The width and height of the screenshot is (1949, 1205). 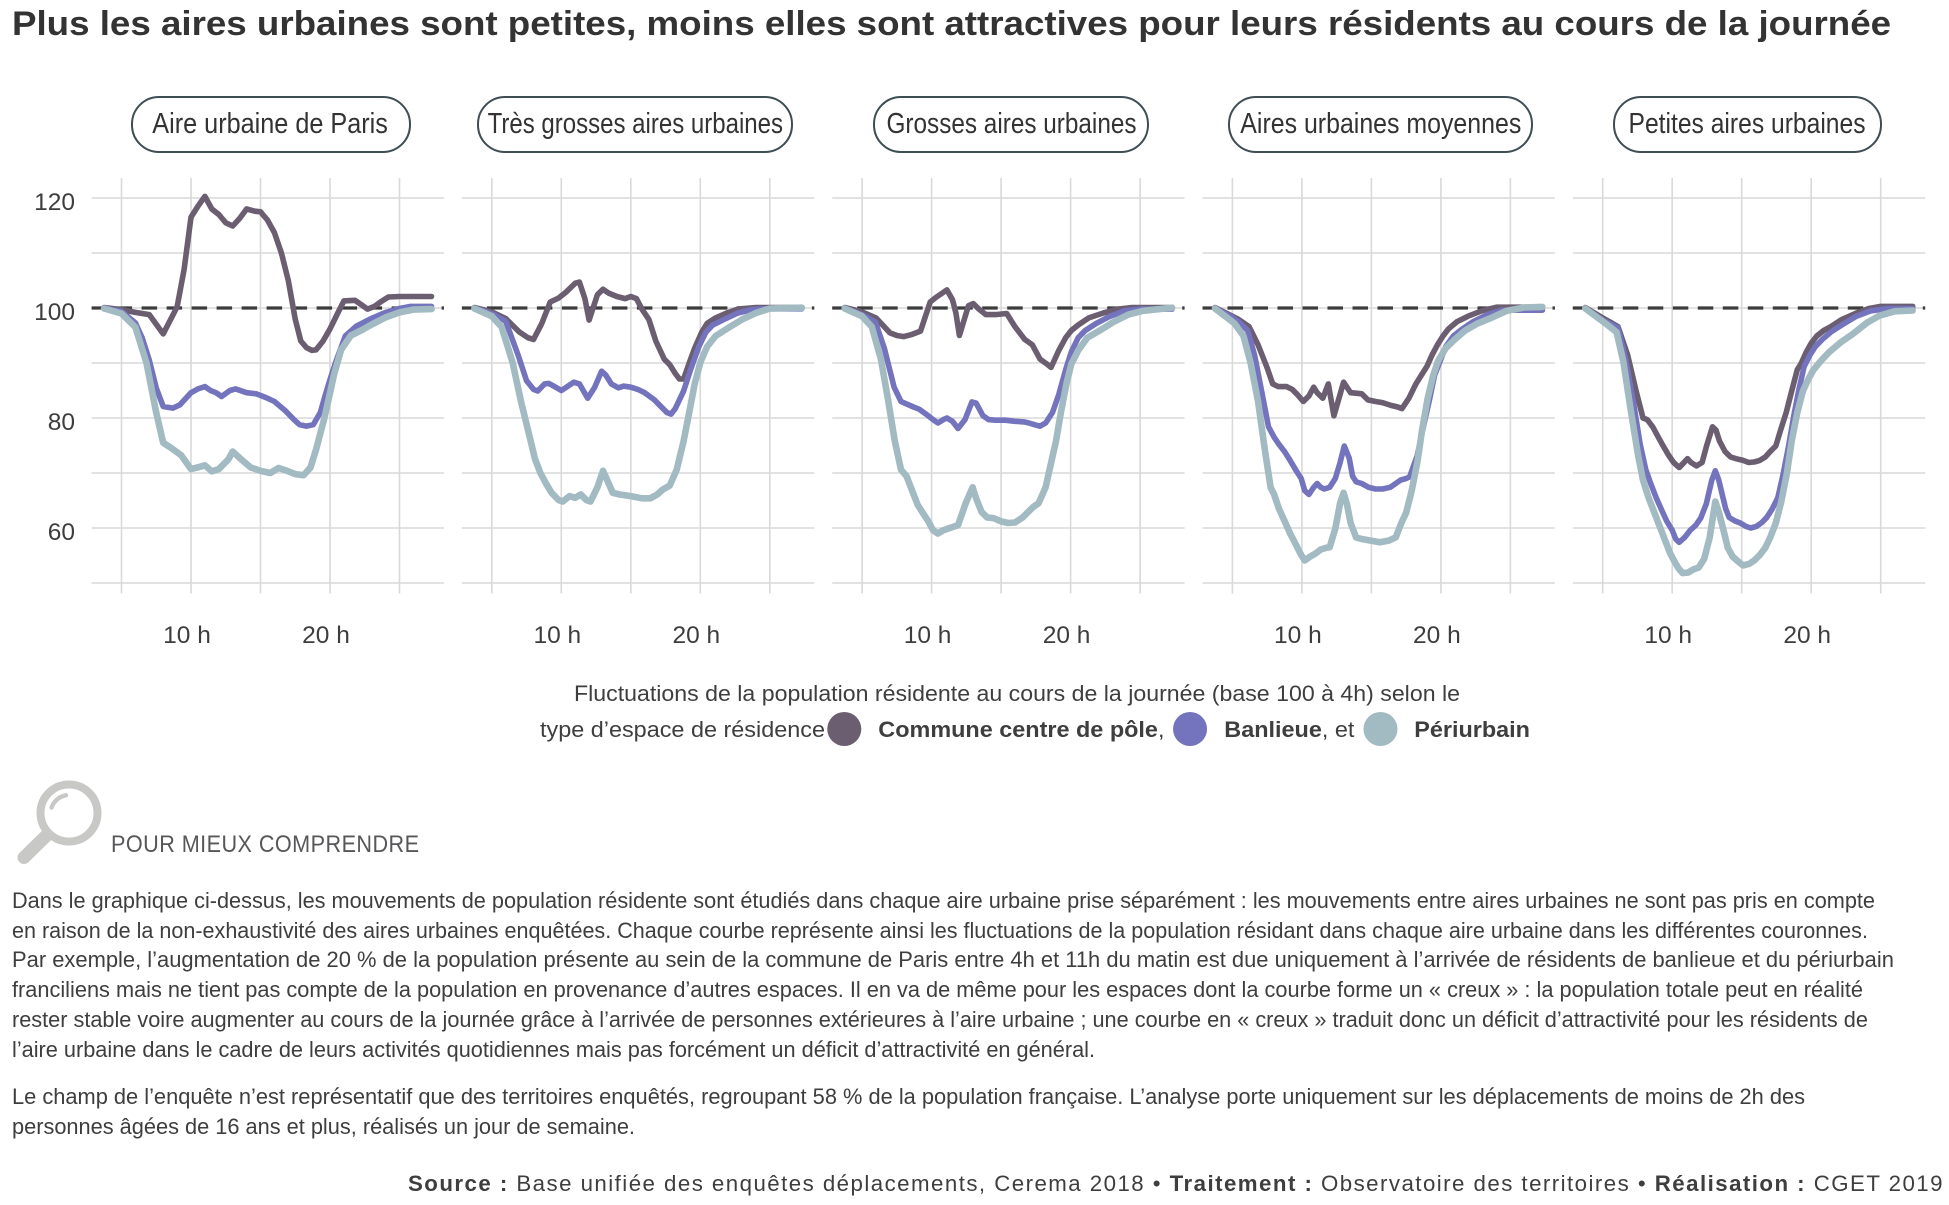 I want to click on svg-text: 60, so click(x=61, y=532).